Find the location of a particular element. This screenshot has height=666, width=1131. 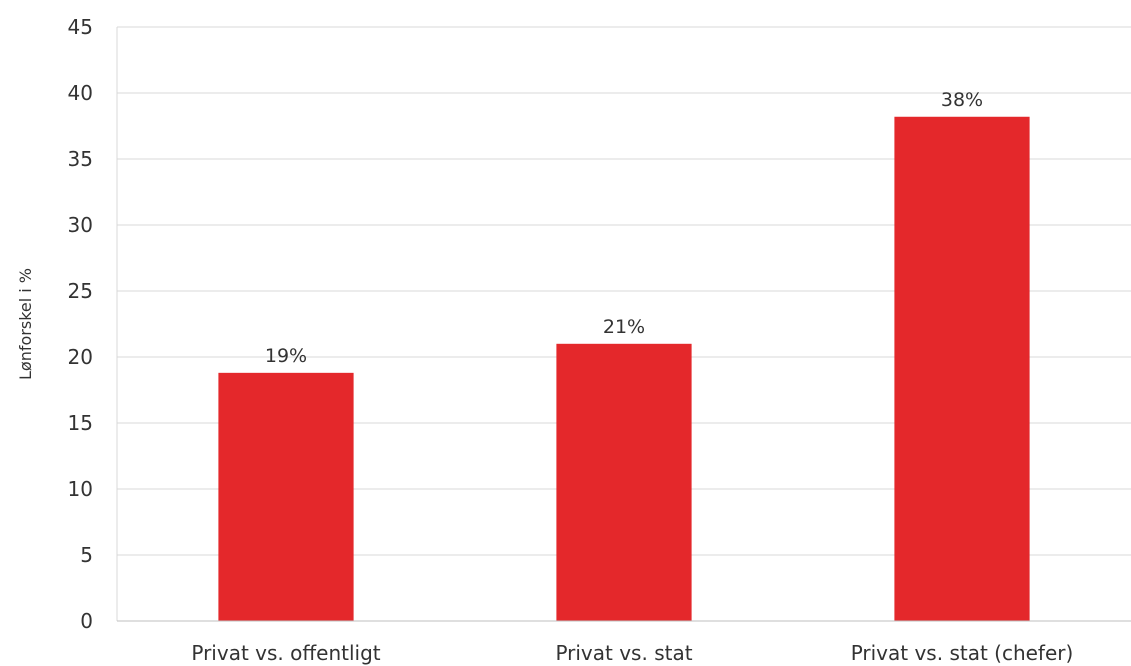

y-tick-label: 0 is located at coordinates (86, 621).